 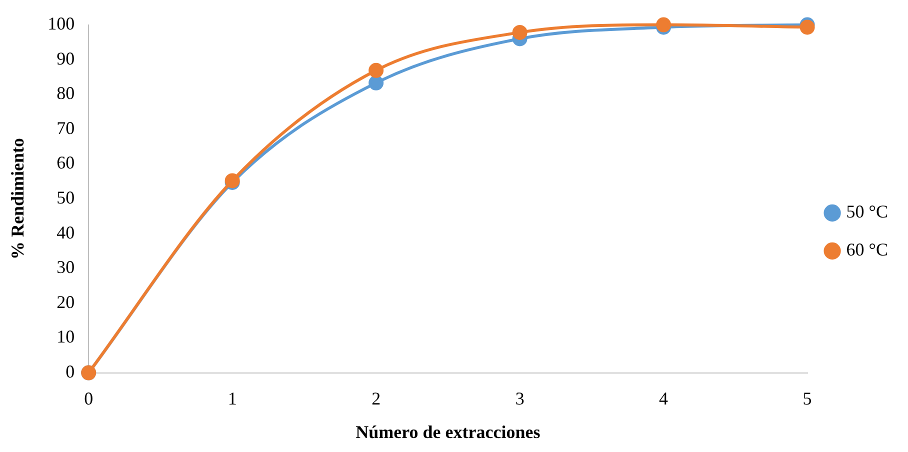 I want to click on y-tick-label: 40, so click(x=65, y=232).